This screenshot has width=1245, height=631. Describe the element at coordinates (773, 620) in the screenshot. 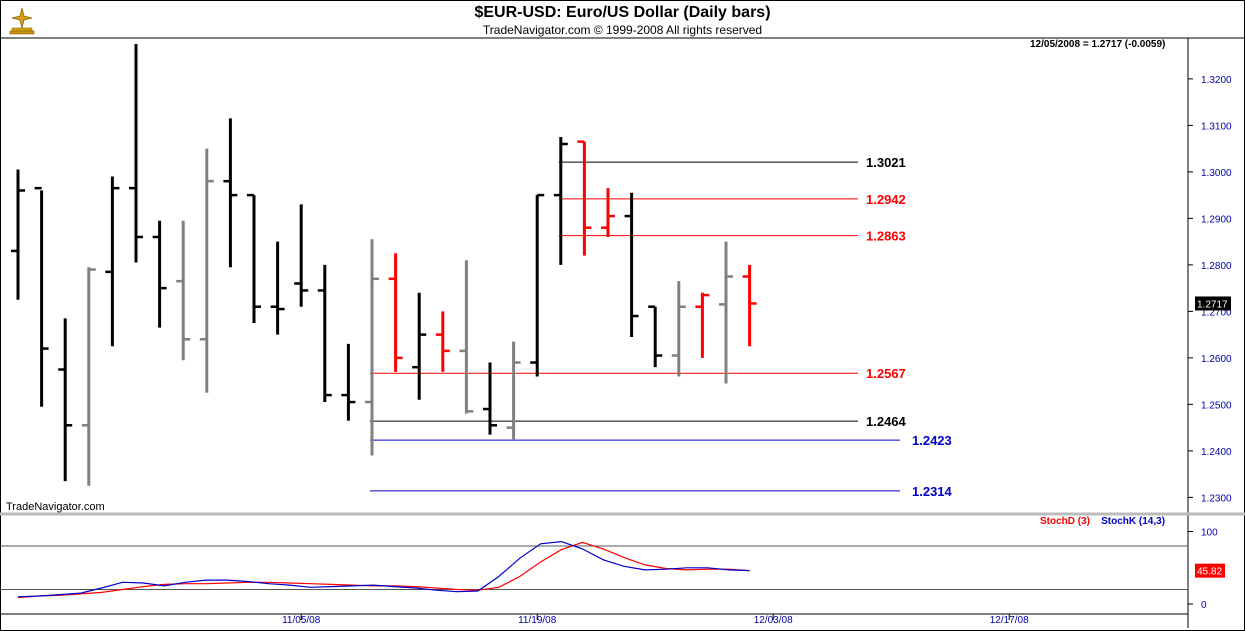

I see `x-tick-label: 12/03/08` at that location.